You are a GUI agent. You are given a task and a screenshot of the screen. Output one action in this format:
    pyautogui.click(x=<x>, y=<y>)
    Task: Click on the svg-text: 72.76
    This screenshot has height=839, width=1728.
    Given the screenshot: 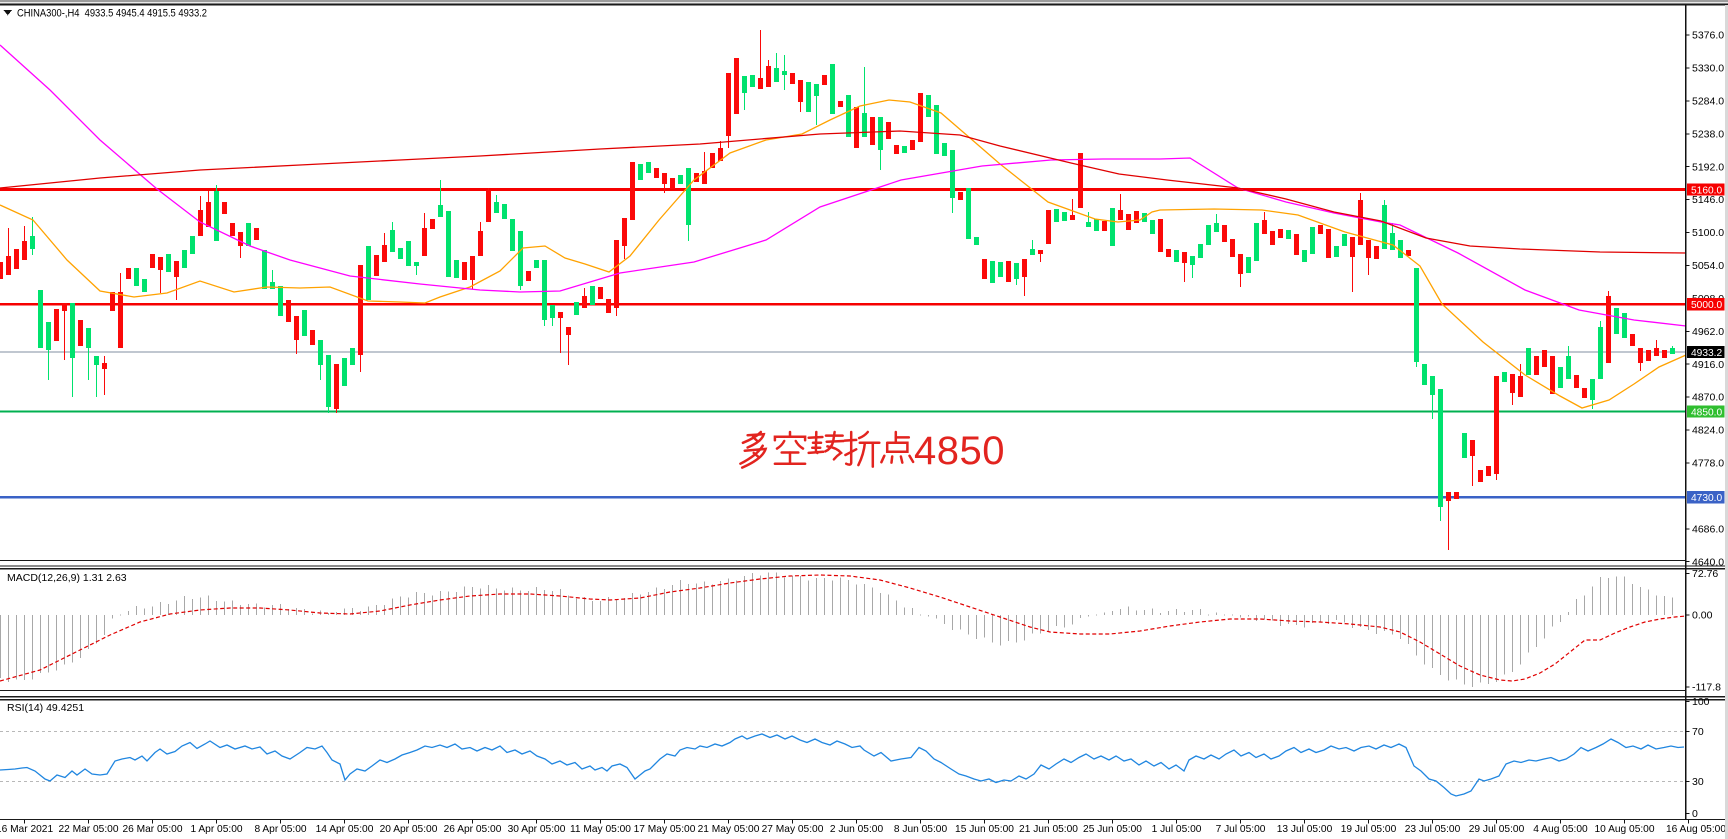 What is the action you would take?
    pyautogui.click(x=1705, y=574)
    